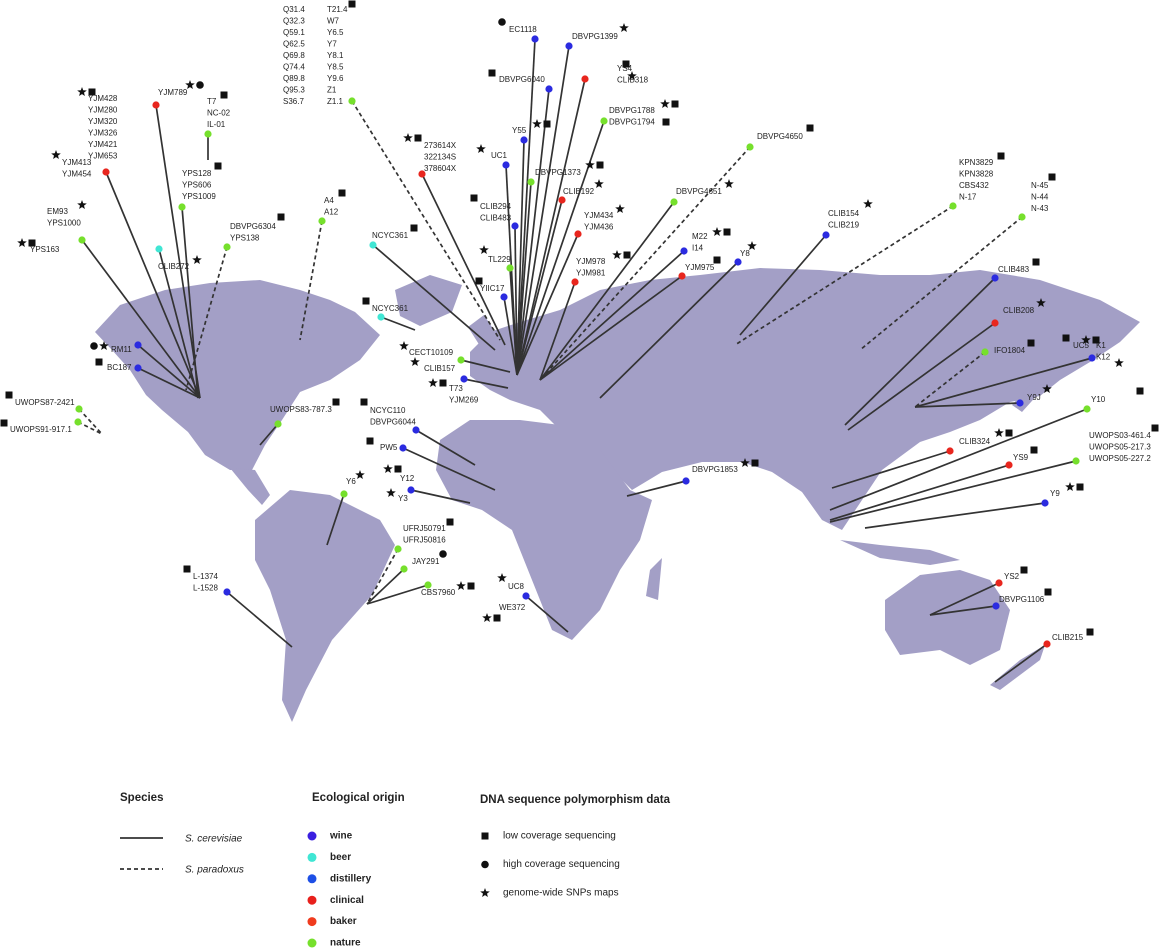  Describe the element at coordinates (121, 349) in the screenshot. I see `strain-label: RM11` at that location.